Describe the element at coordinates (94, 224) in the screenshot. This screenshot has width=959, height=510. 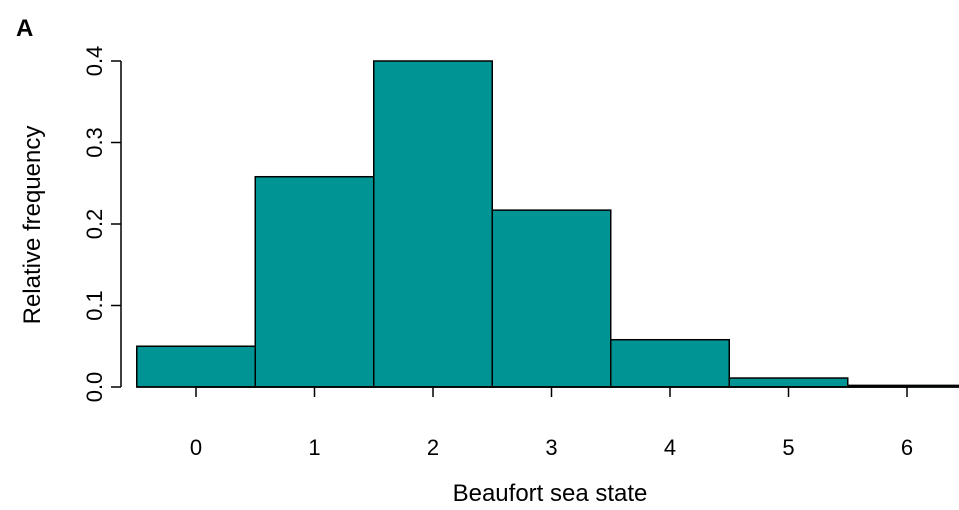
I see `y-tick-label-0.2: 0.2` at that location.